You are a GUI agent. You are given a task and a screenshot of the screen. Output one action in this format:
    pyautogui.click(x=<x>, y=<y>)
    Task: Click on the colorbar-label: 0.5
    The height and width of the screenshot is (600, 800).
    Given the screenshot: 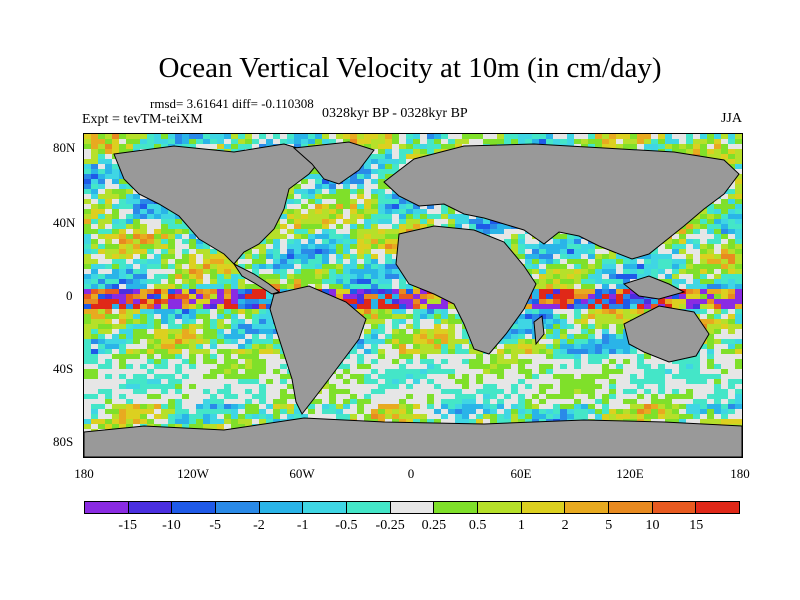 What is the action you would take?
    pyautogui.click(x=477, y=525)
    